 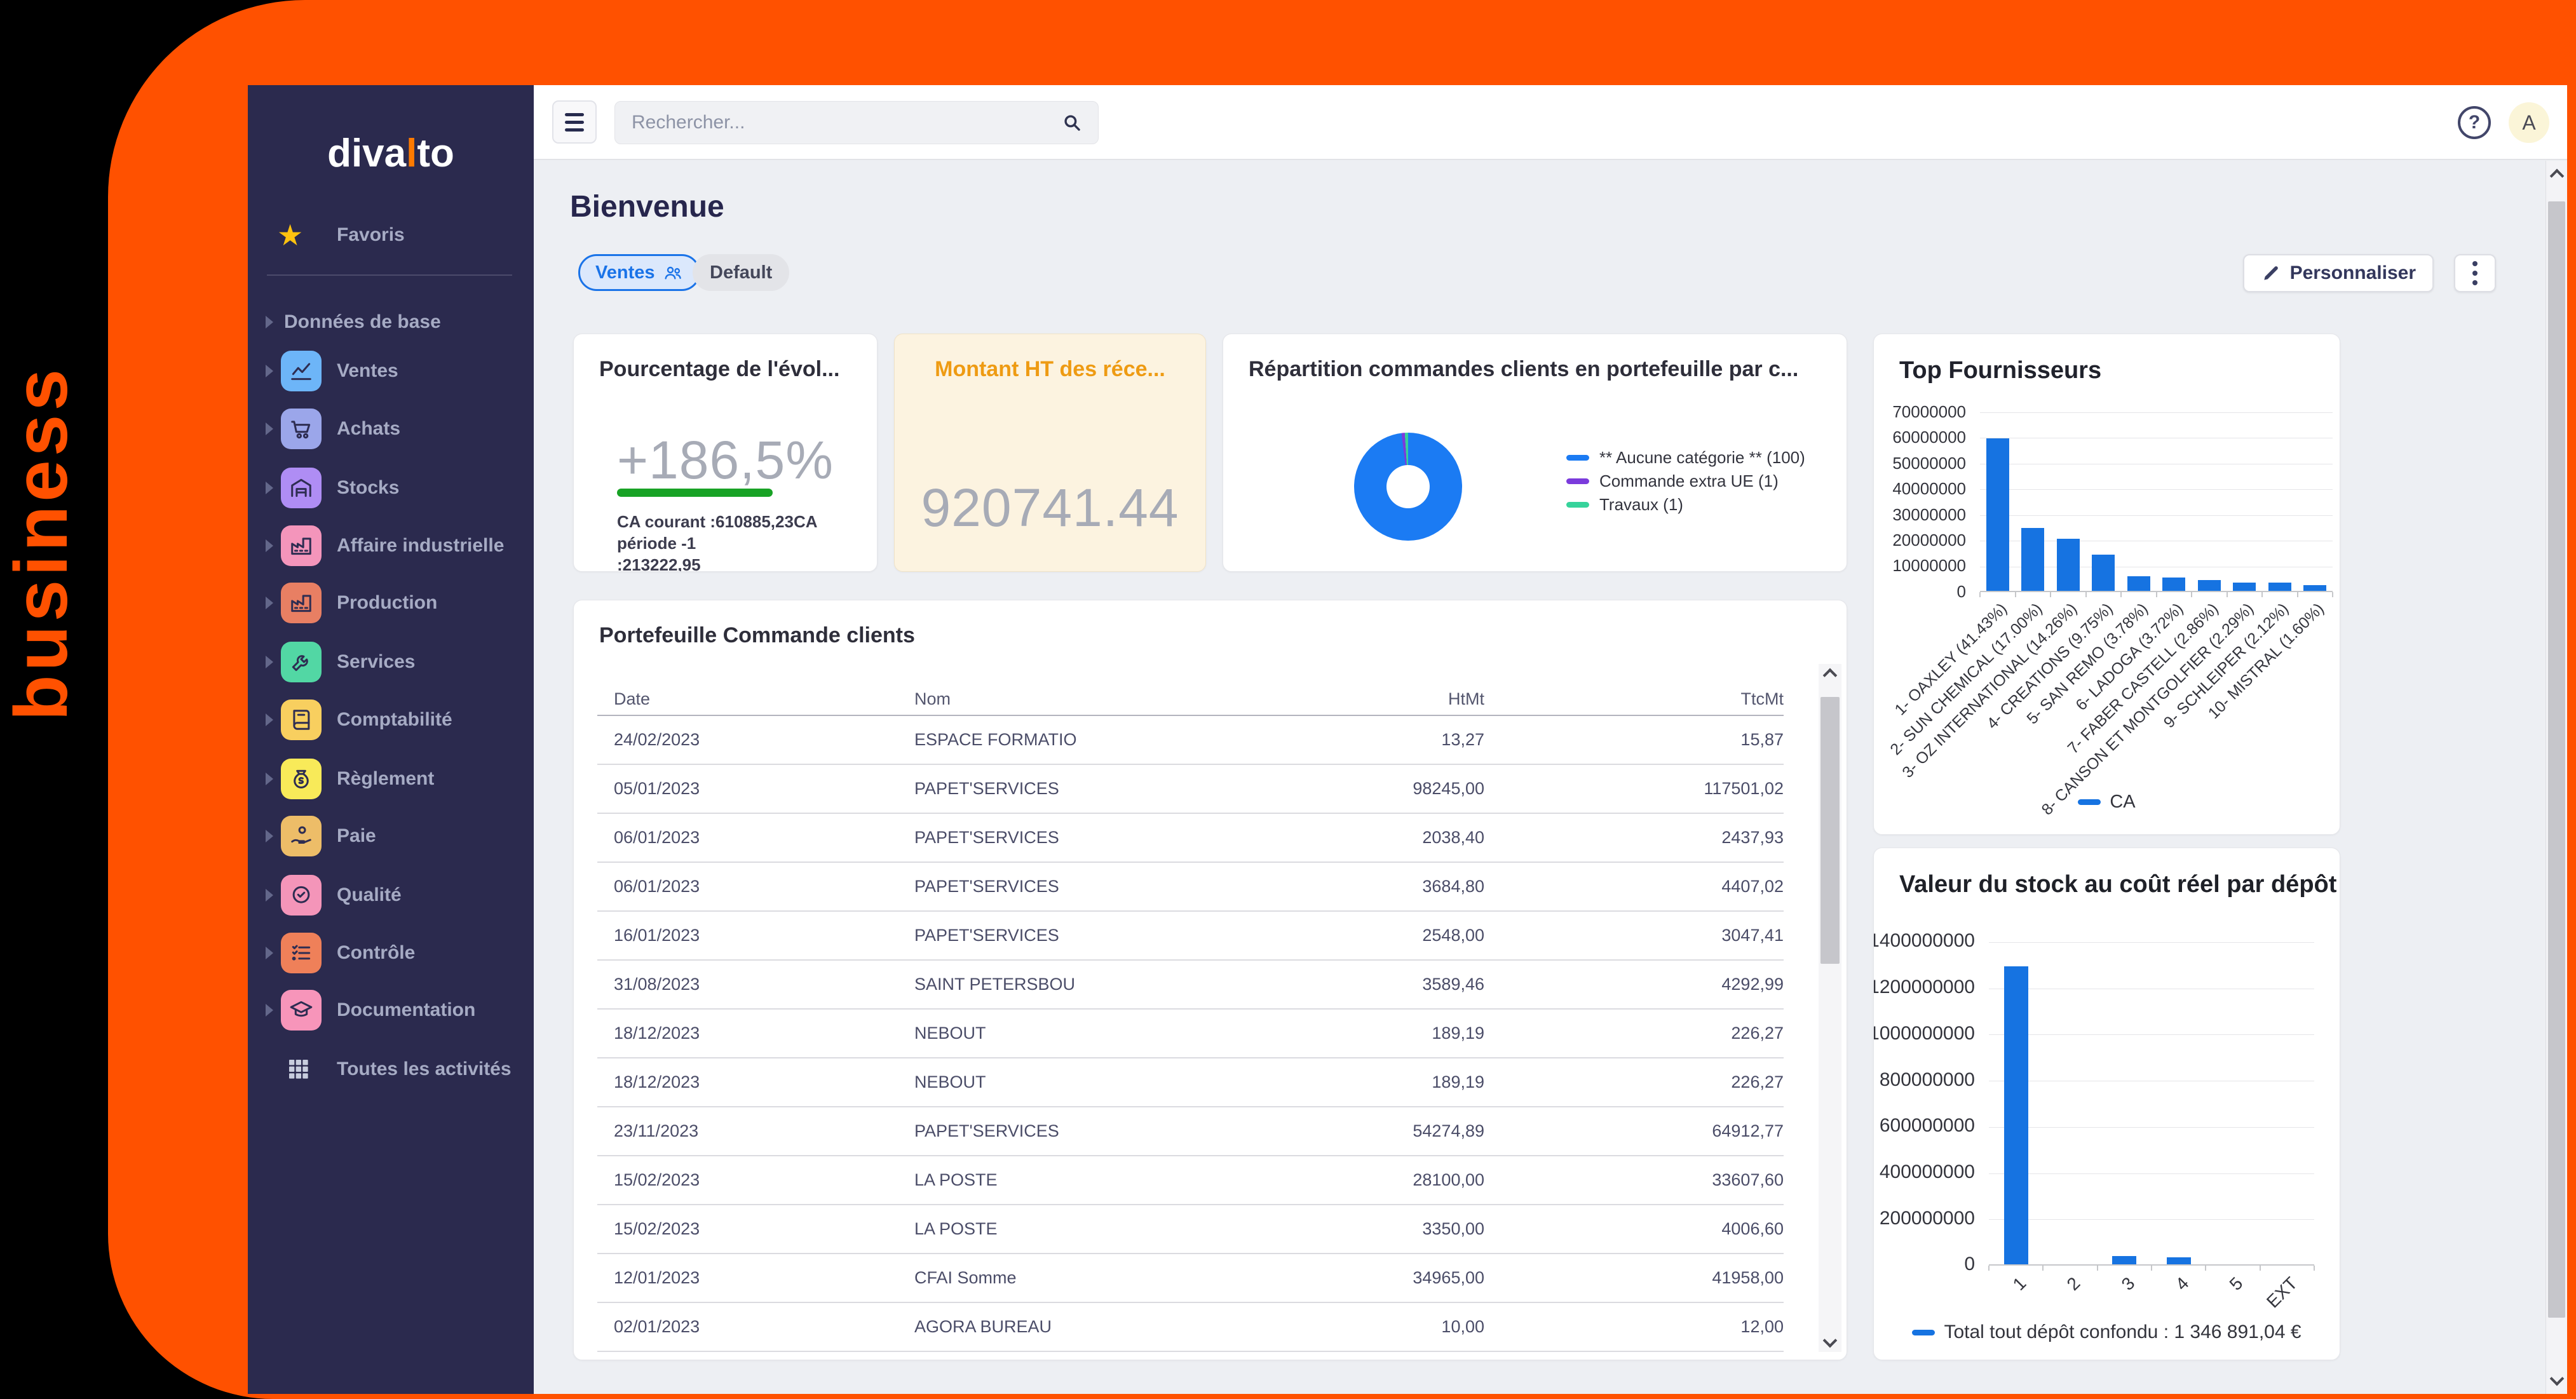 I want to click on checklist-icon, so click(x=301, y=953).